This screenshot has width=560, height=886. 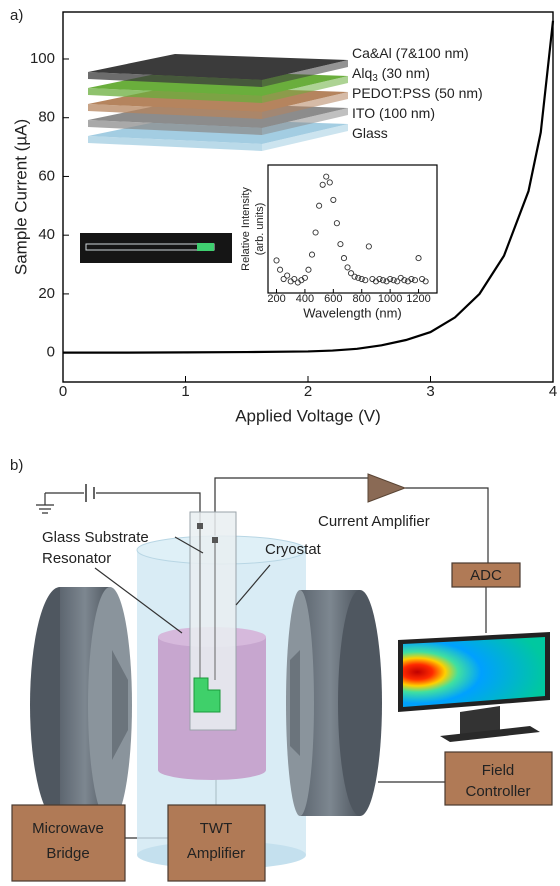 What do you see at coordinates (391, 74) in the screenshot?
I see `layer-label: Alq3 (30 nm)` at bounding box center [391, 74].